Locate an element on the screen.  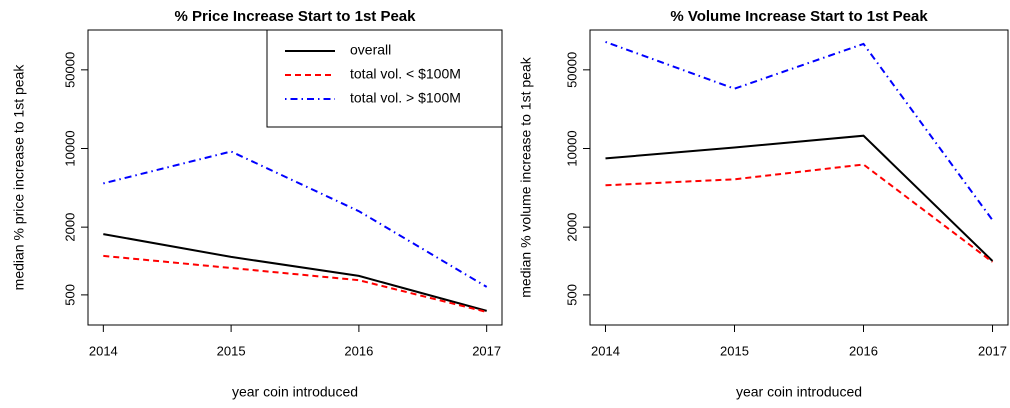
legend-label: total vol. > $100M is located at coordinates (405, 98).